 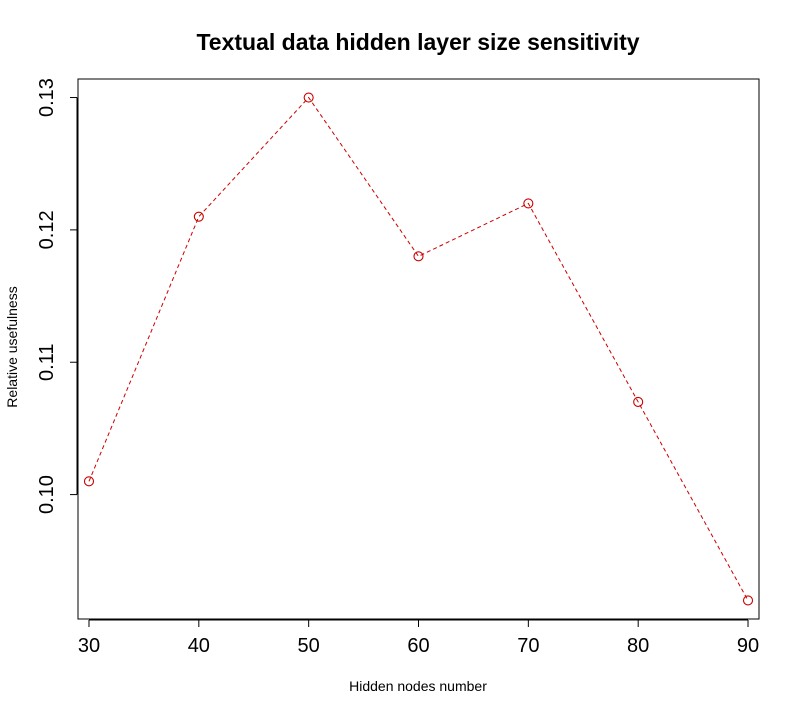 What do you see at coordinates (418, 686) in the screenshot?
I see `x-axis-label: Hidden nodes number` at bounding box center [418, 686].